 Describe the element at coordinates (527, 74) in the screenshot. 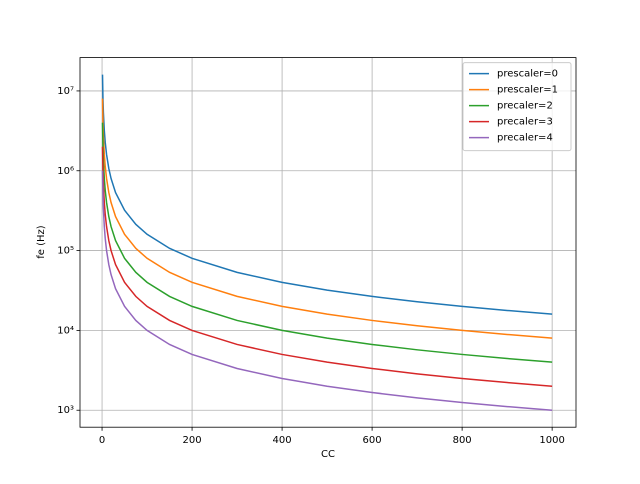

I see `legend-label: prescaler=0` at that location.